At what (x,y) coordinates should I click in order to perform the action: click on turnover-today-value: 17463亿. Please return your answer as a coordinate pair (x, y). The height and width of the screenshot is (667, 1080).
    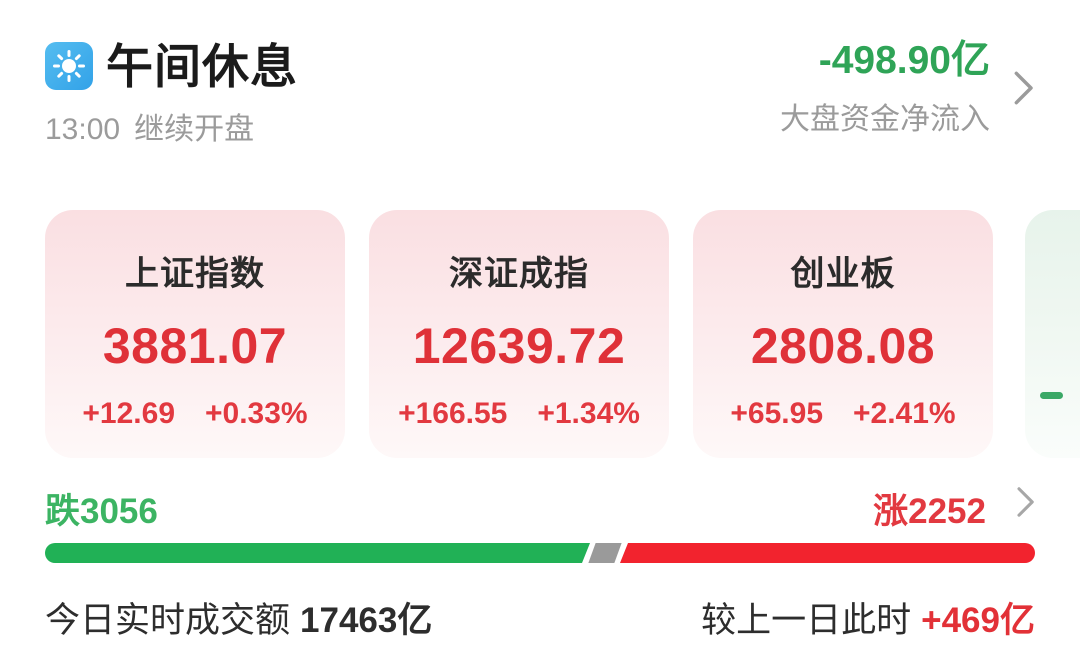
    Looking at the image, I should click on (366, 620).